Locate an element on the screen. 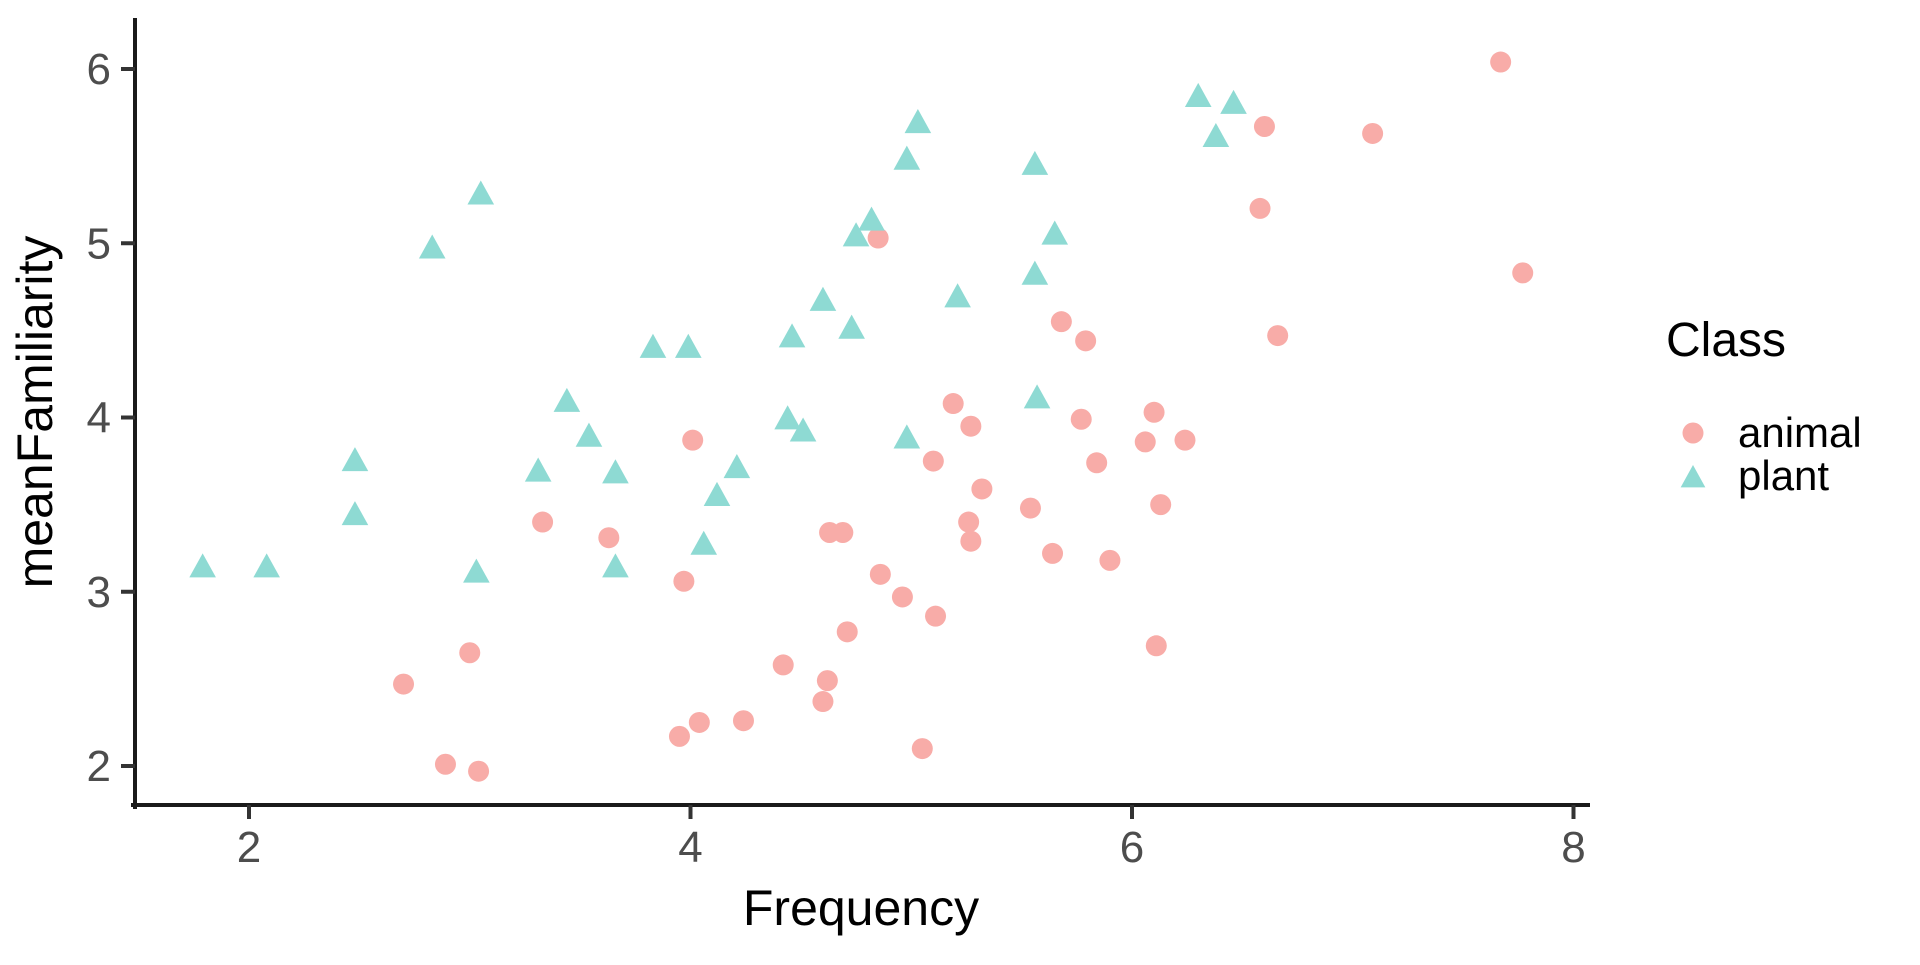 This screenshot has width=1920, height=965. y-axis-ticks: 2 3 4 5 6 is located at coordinates (111, 418).